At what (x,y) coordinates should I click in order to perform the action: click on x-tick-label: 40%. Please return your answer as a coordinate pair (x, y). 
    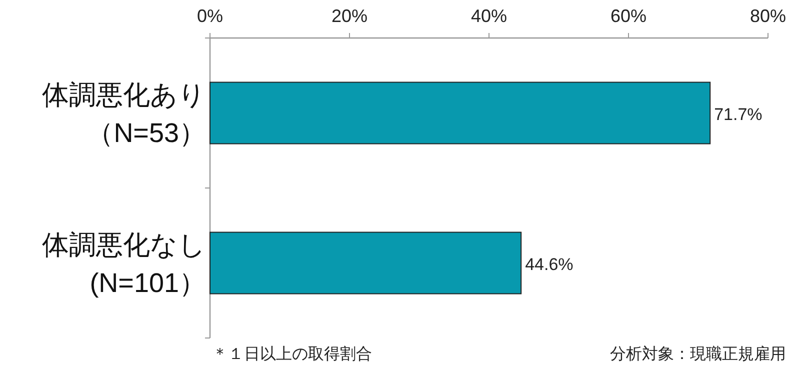
    Looking at the image, I should click on (489, 16).